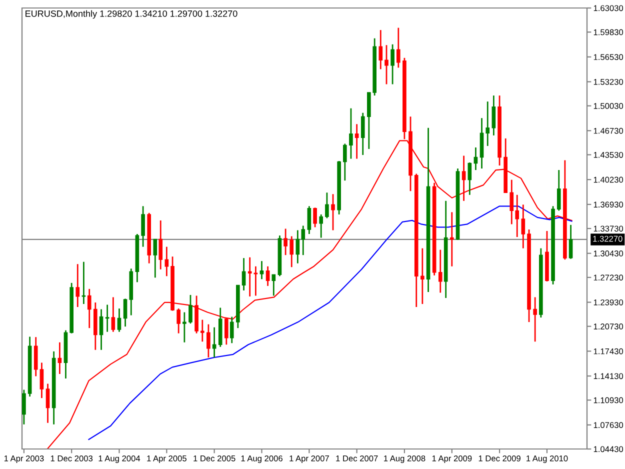 The height and width of the screenshot is (469, 625). Describe the element at coordinates (609, 376) in the screenshot. I see `y-tick-label: 1.14130` at that location.